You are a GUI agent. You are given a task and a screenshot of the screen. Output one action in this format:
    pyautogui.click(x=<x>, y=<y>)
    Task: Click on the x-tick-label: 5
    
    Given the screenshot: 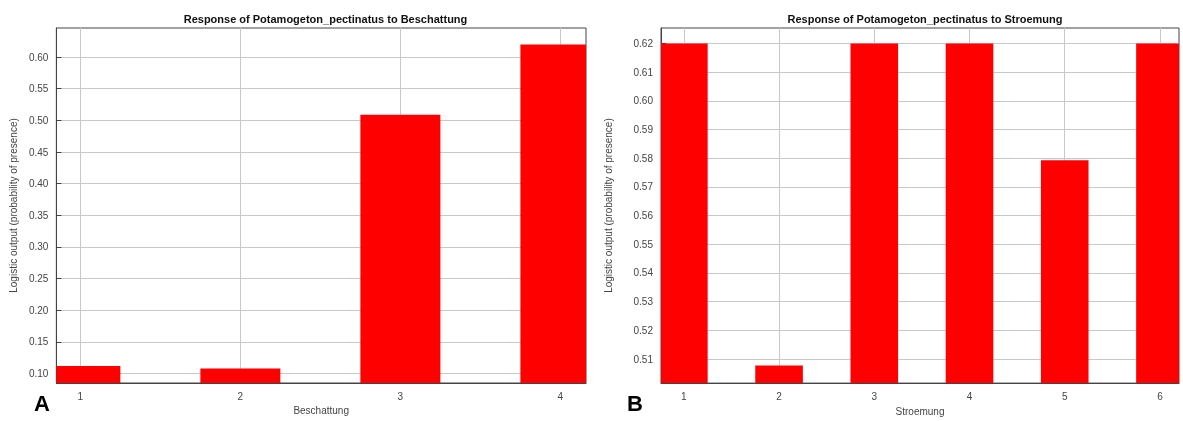 What is the action you would take?
    pyautogui.click(x=1064, y=396)
    